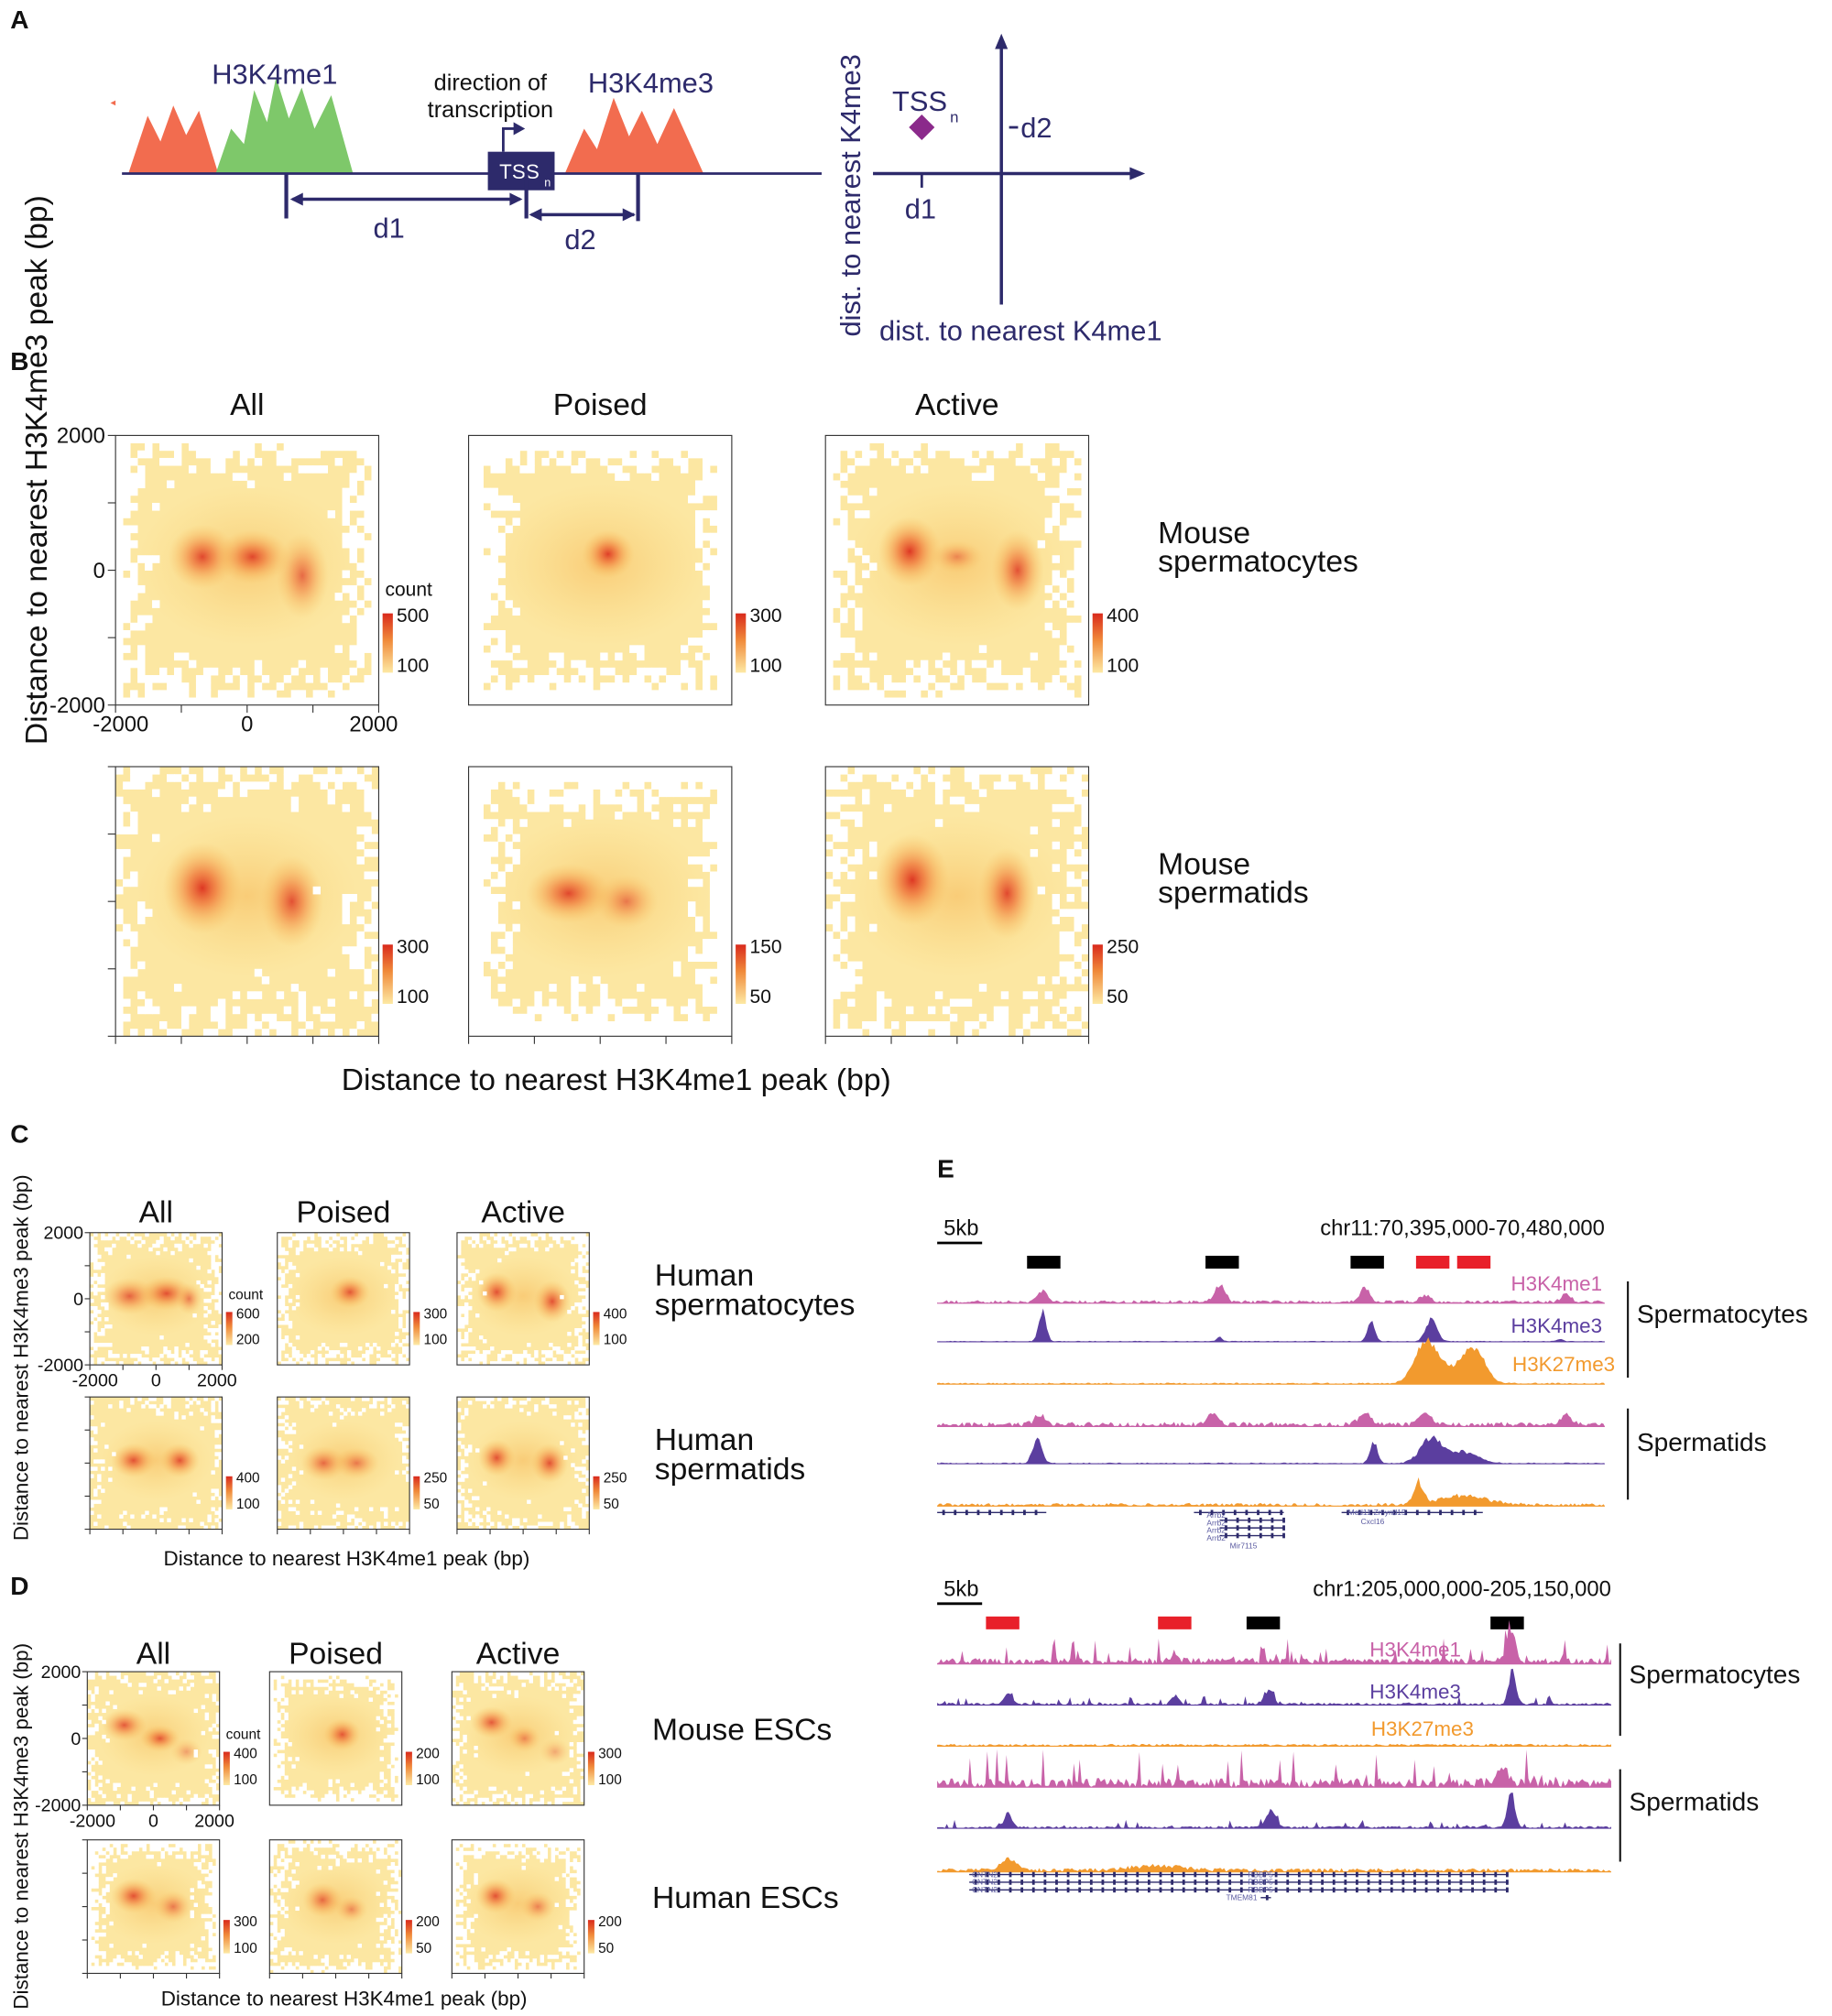 The height and width of the screenshot is (2016, 1832). What do you see at coordinates (19, 1586) in the screenshot?
I see `panel-label: D` at bounding box center [19, 1586].